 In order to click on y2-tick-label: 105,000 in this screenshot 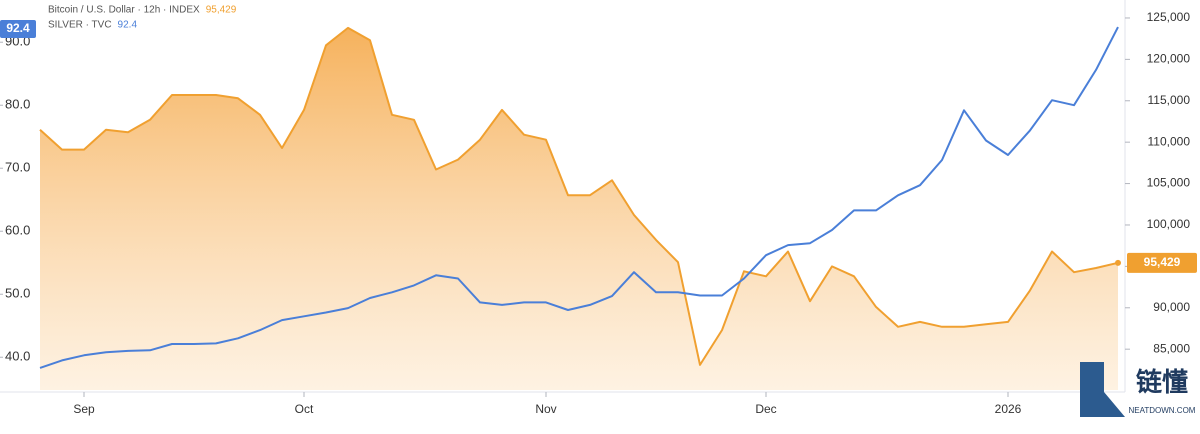, I will do `click(1169, 183)`.